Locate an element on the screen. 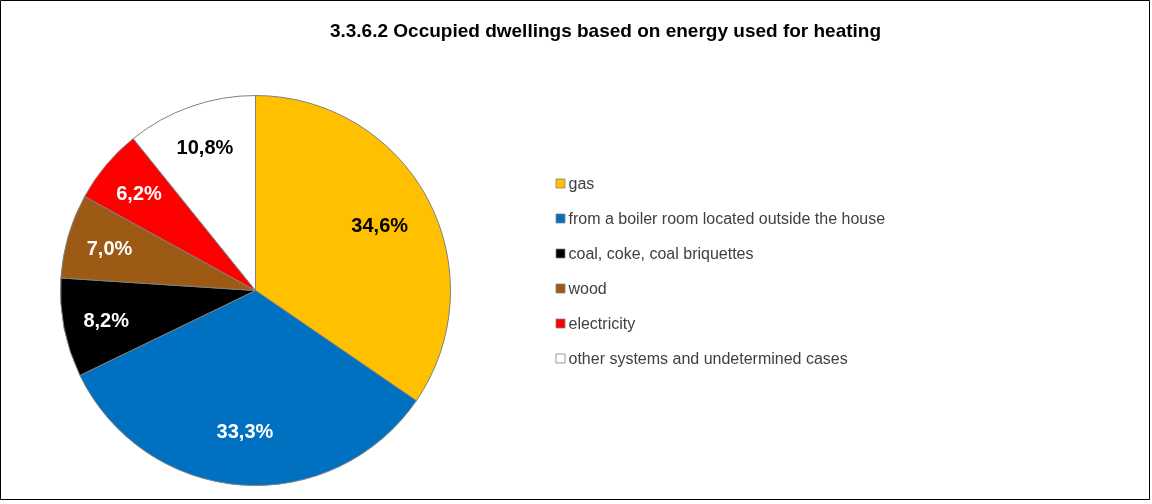  data-label: 10,8% is located at coordinates (205, 147).